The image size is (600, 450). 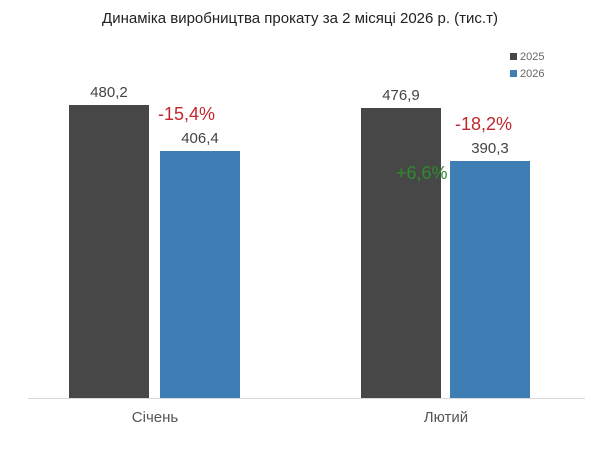 What do you see at coordinates (513, 56) in the screenshot?
I see `legend-swatch-2025` at bounding box center [513, 56].